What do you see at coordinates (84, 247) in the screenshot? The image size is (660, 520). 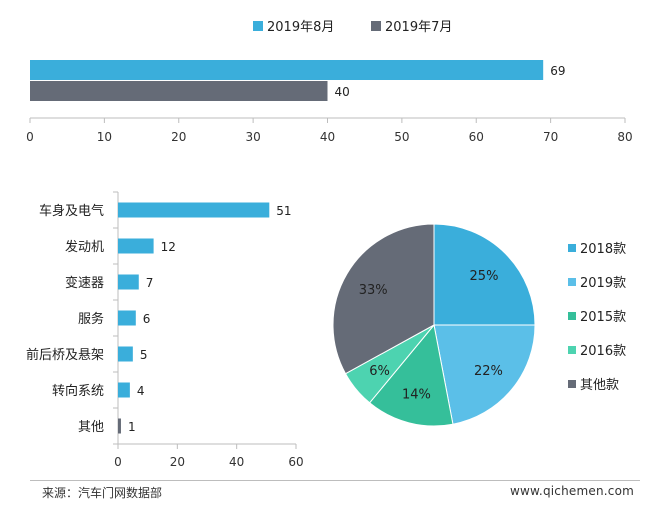 I see `category-label: 发动机` at bounding box center [84, 247].